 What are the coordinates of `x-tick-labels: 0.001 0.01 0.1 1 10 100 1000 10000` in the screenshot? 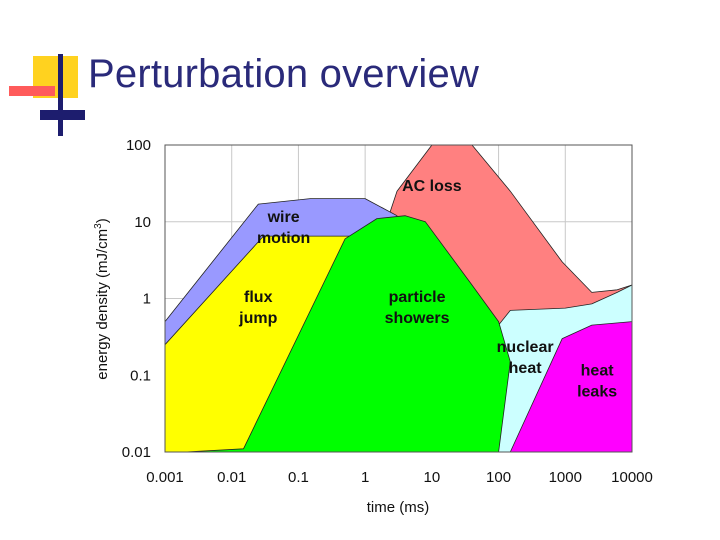 It's located at (399, 477).